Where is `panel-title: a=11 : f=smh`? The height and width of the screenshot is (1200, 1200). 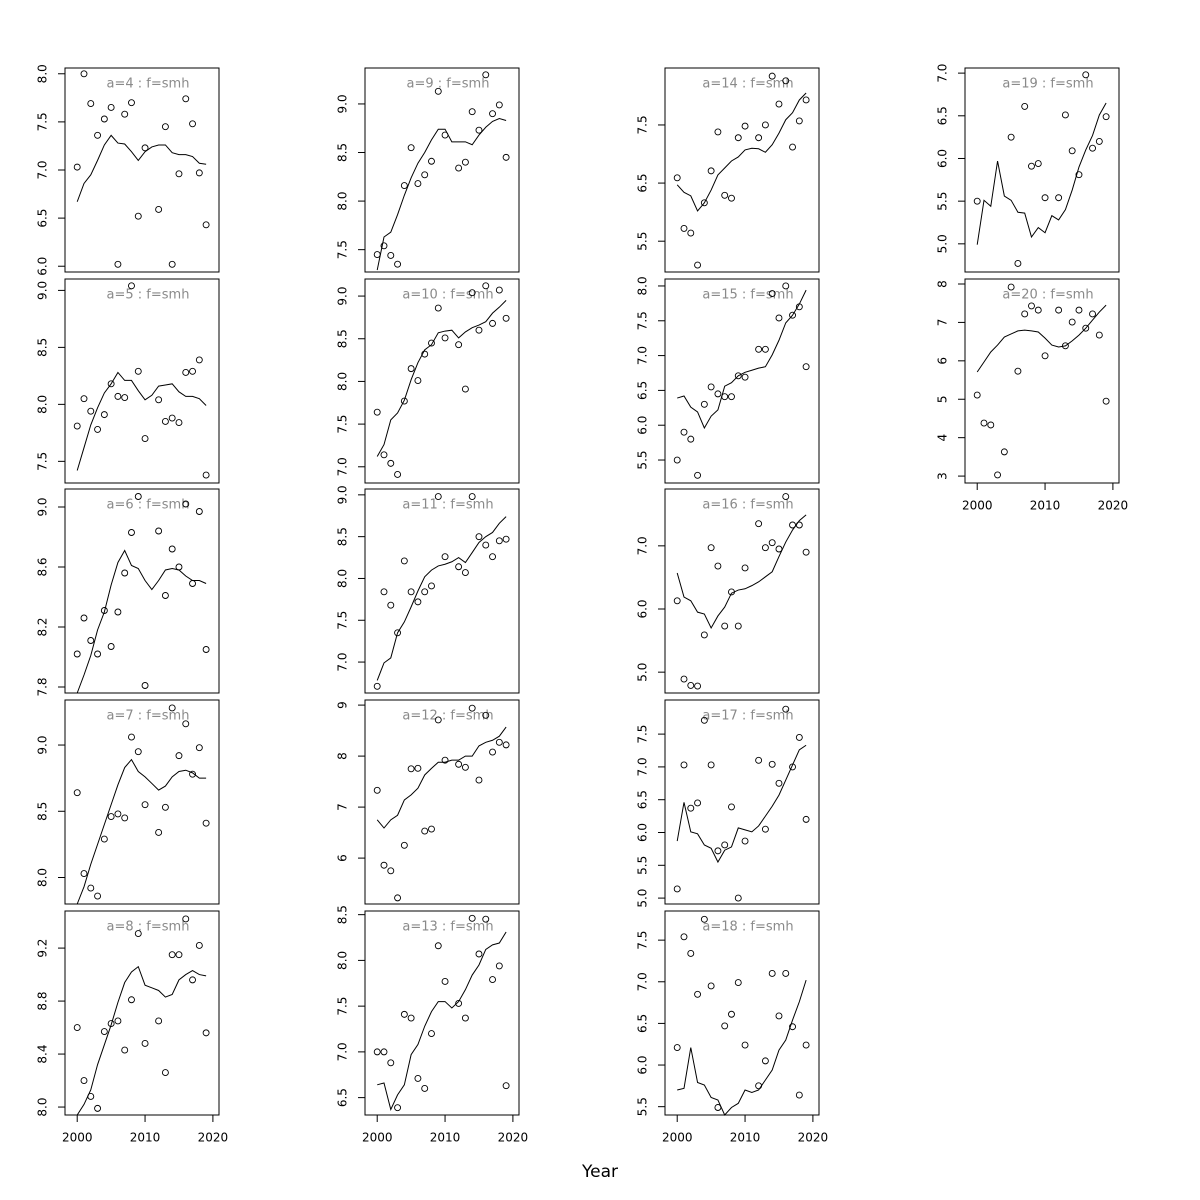 panel-title: a=11 : f=smh is located at coordinates (447, 505).